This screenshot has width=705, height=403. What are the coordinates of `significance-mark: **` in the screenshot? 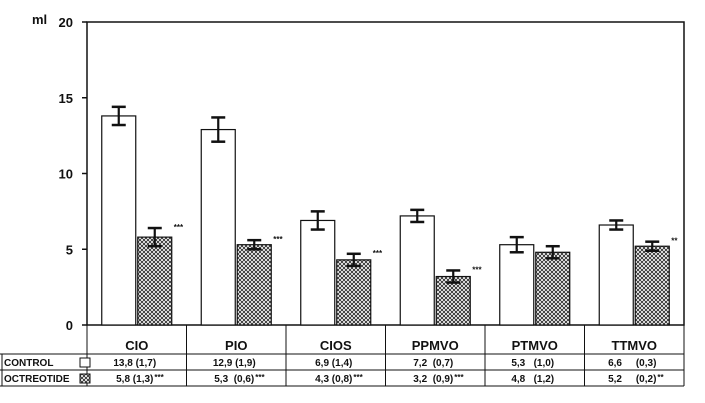 It's located at (674, 241).